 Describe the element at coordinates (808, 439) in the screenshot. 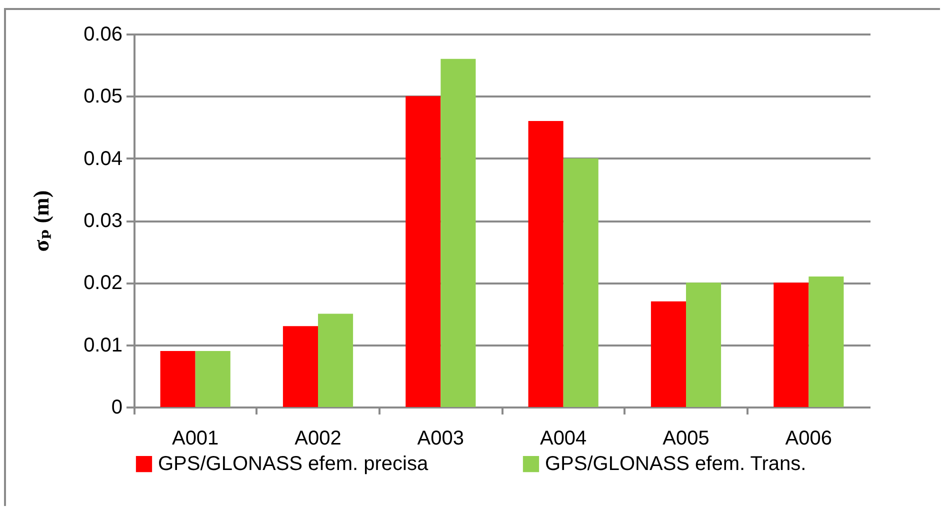

I see `x-tick-label: A006` at that location.